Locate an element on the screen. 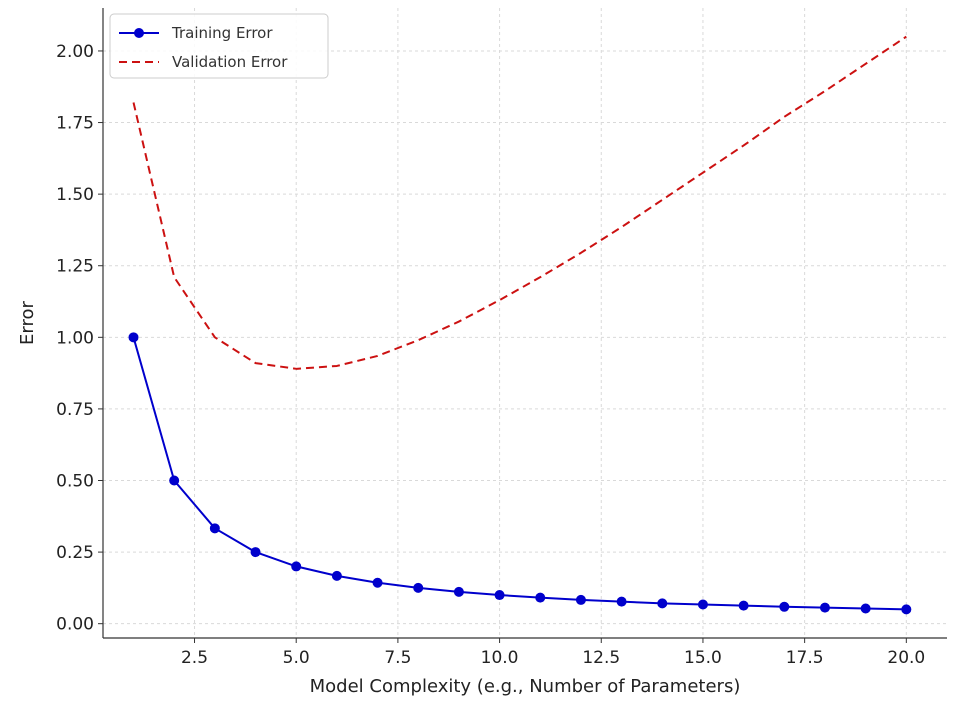  x-tick-label: 12.5 is located at coordinates (601, 658).